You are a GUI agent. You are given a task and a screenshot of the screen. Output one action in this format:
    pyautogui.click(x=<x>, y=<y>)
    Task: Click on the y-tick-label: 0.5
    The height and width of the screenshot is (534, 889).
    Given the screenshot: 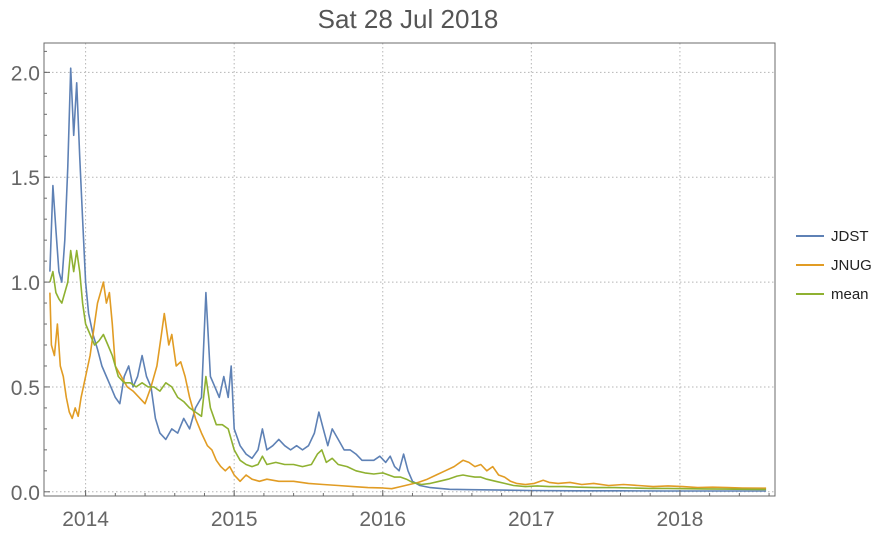 What is the action you would take?
    pyautogui.click(x=25, y=388)
    